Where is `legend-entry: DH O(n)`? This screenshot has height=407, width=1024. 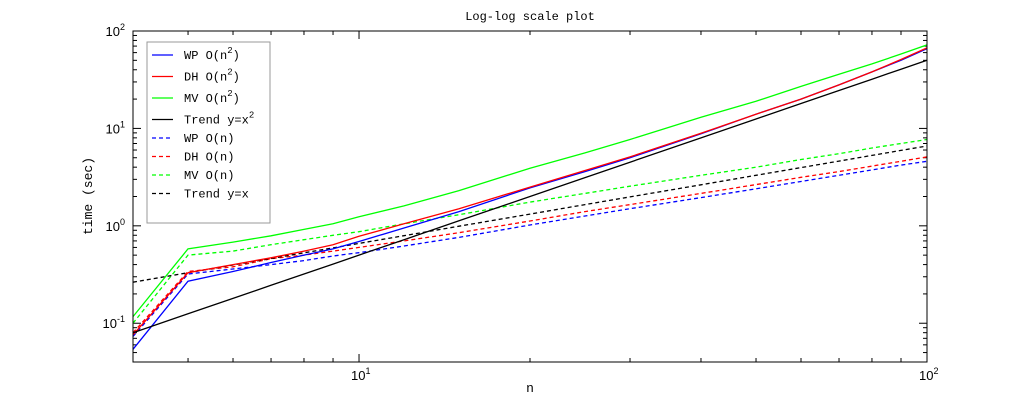
legend-entry: DH O(n) is located at coordinates (209, 158).